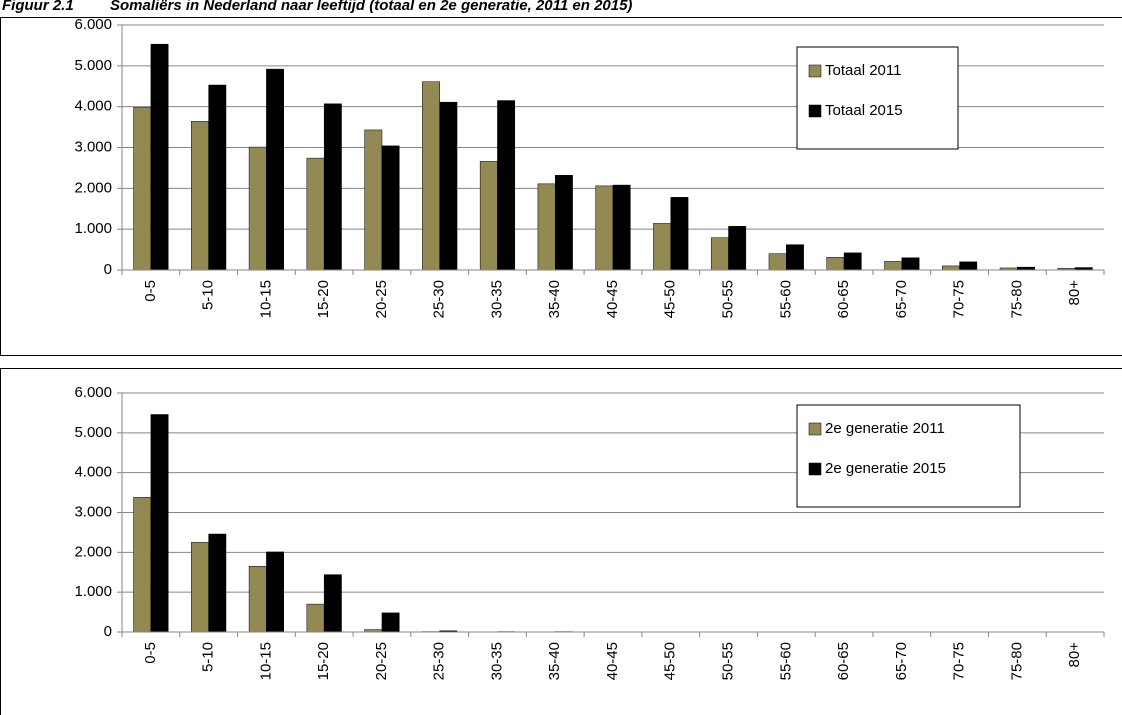  I want to click on y-tick-label: 0, so click(108, 269).